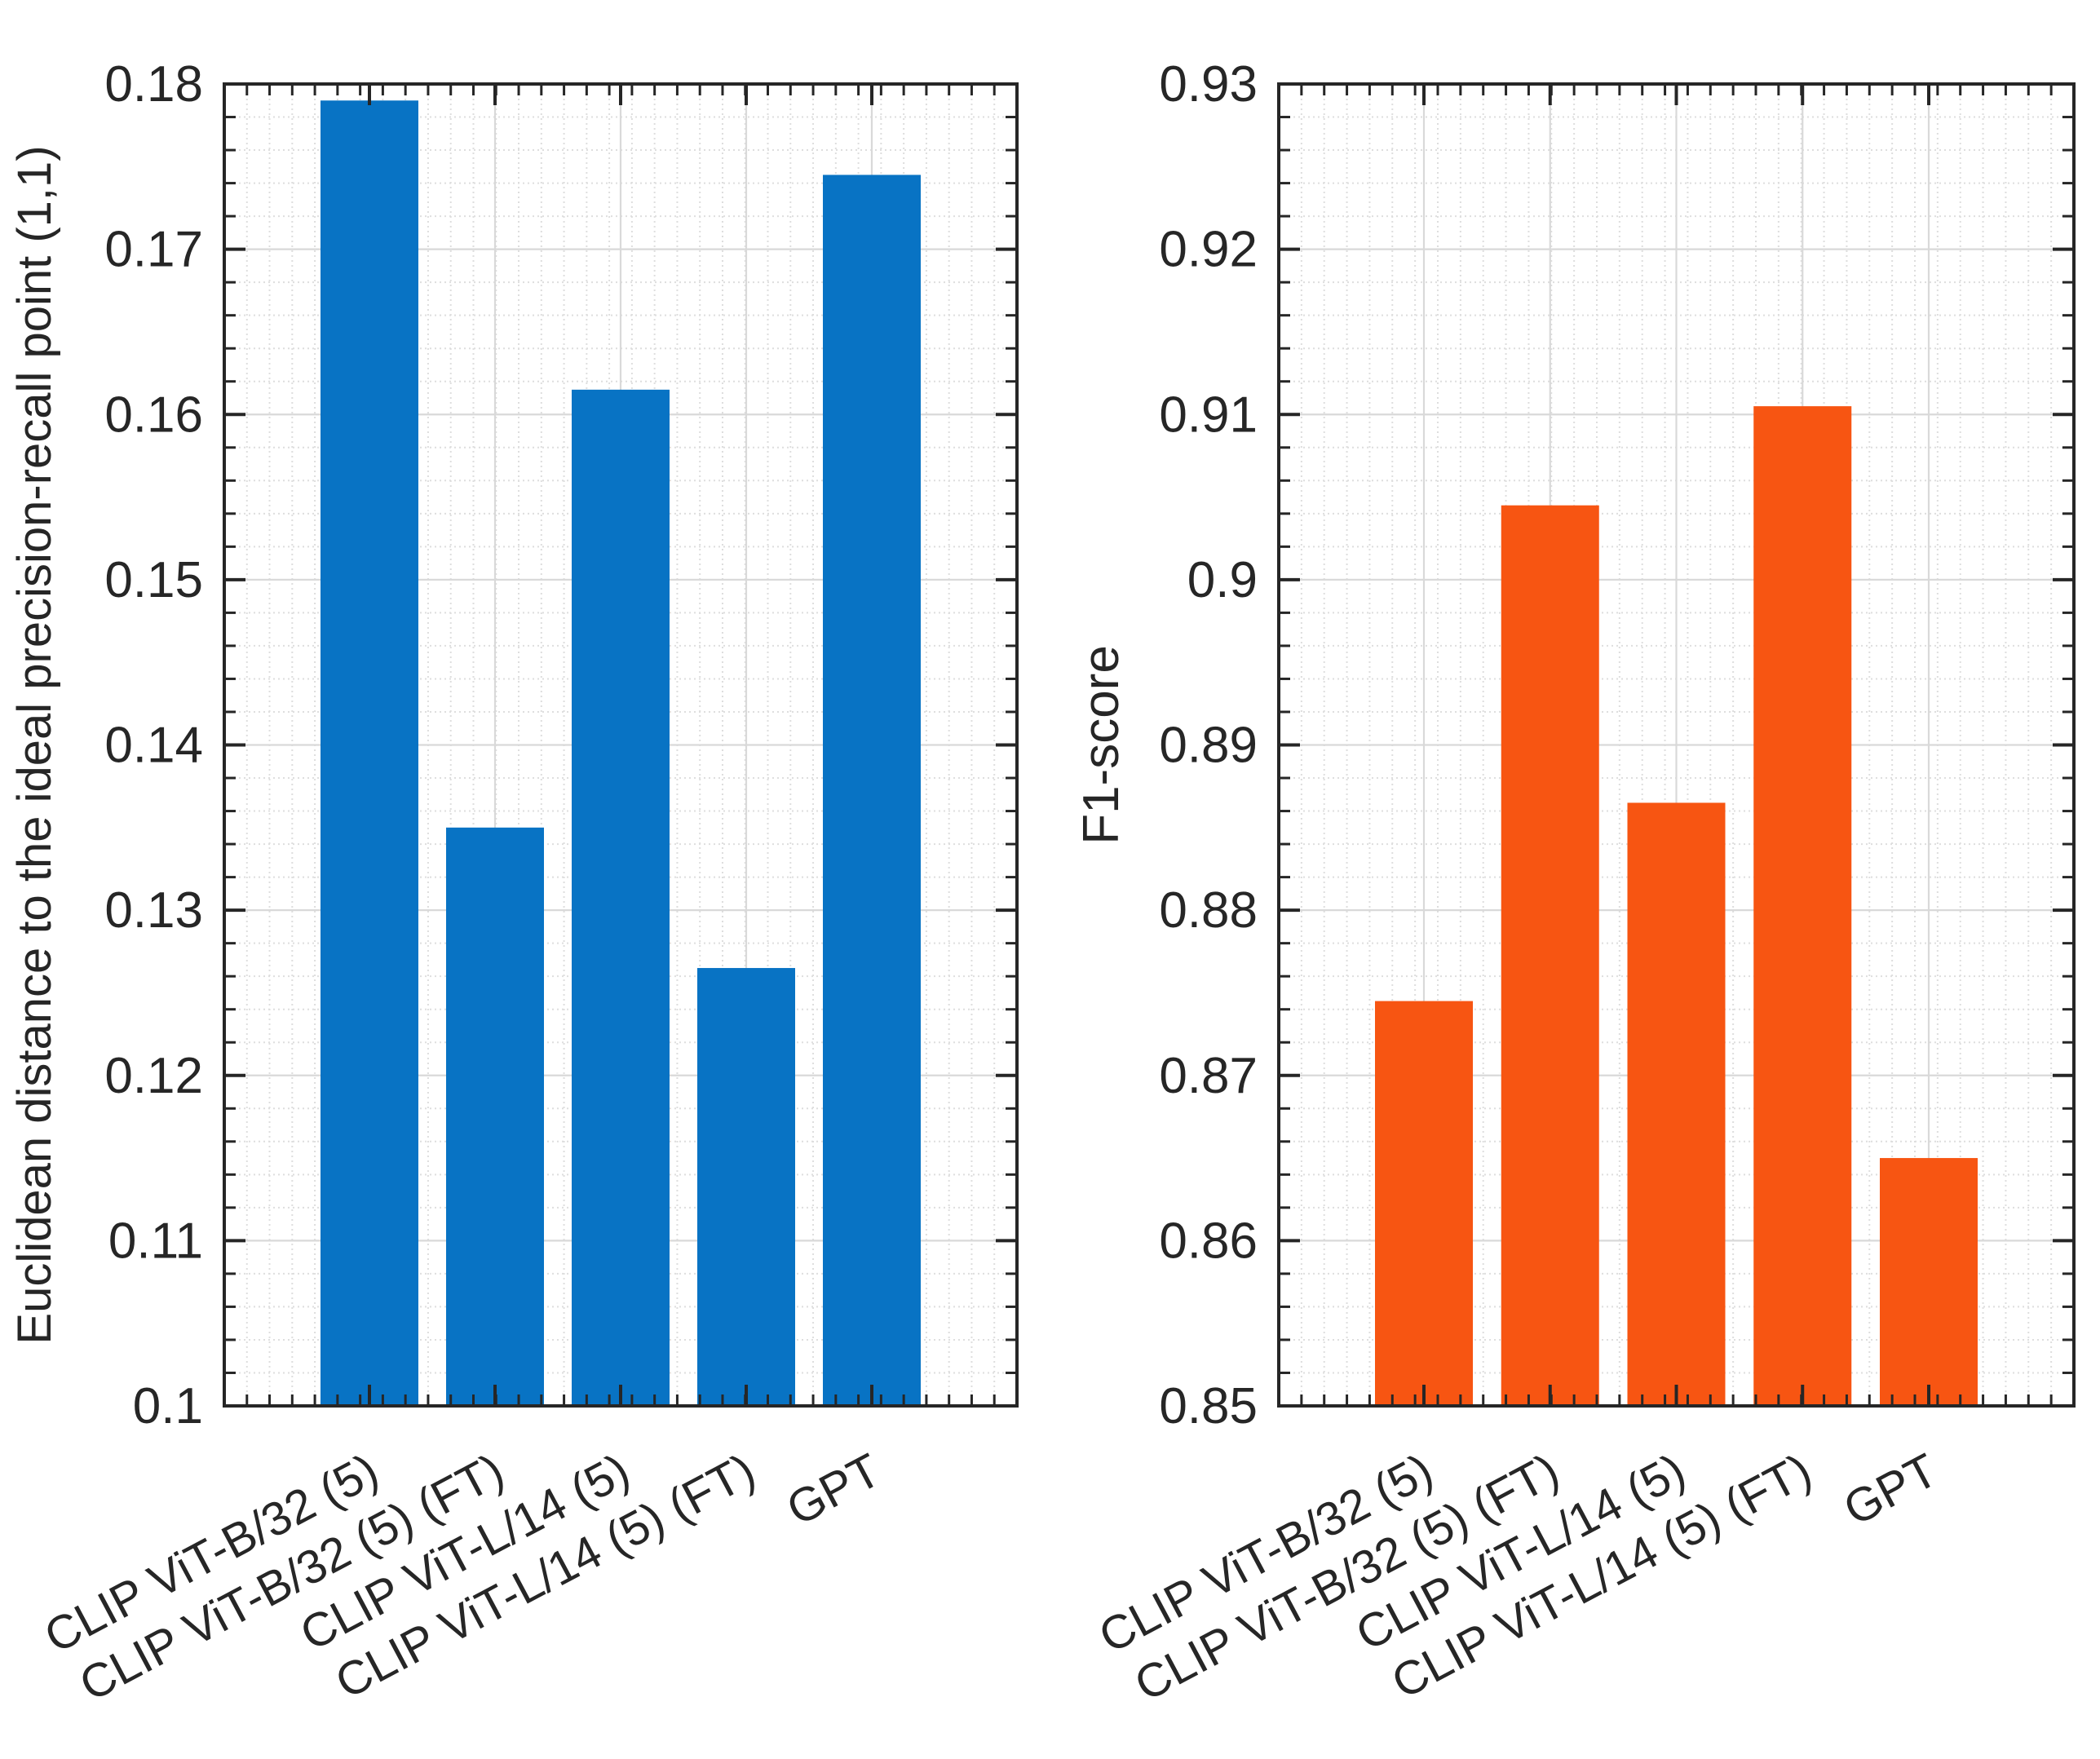 The height and width of the screenshot is (1759, 2100). I want to click on y-tick-label: 0.14, so click(153, 746).